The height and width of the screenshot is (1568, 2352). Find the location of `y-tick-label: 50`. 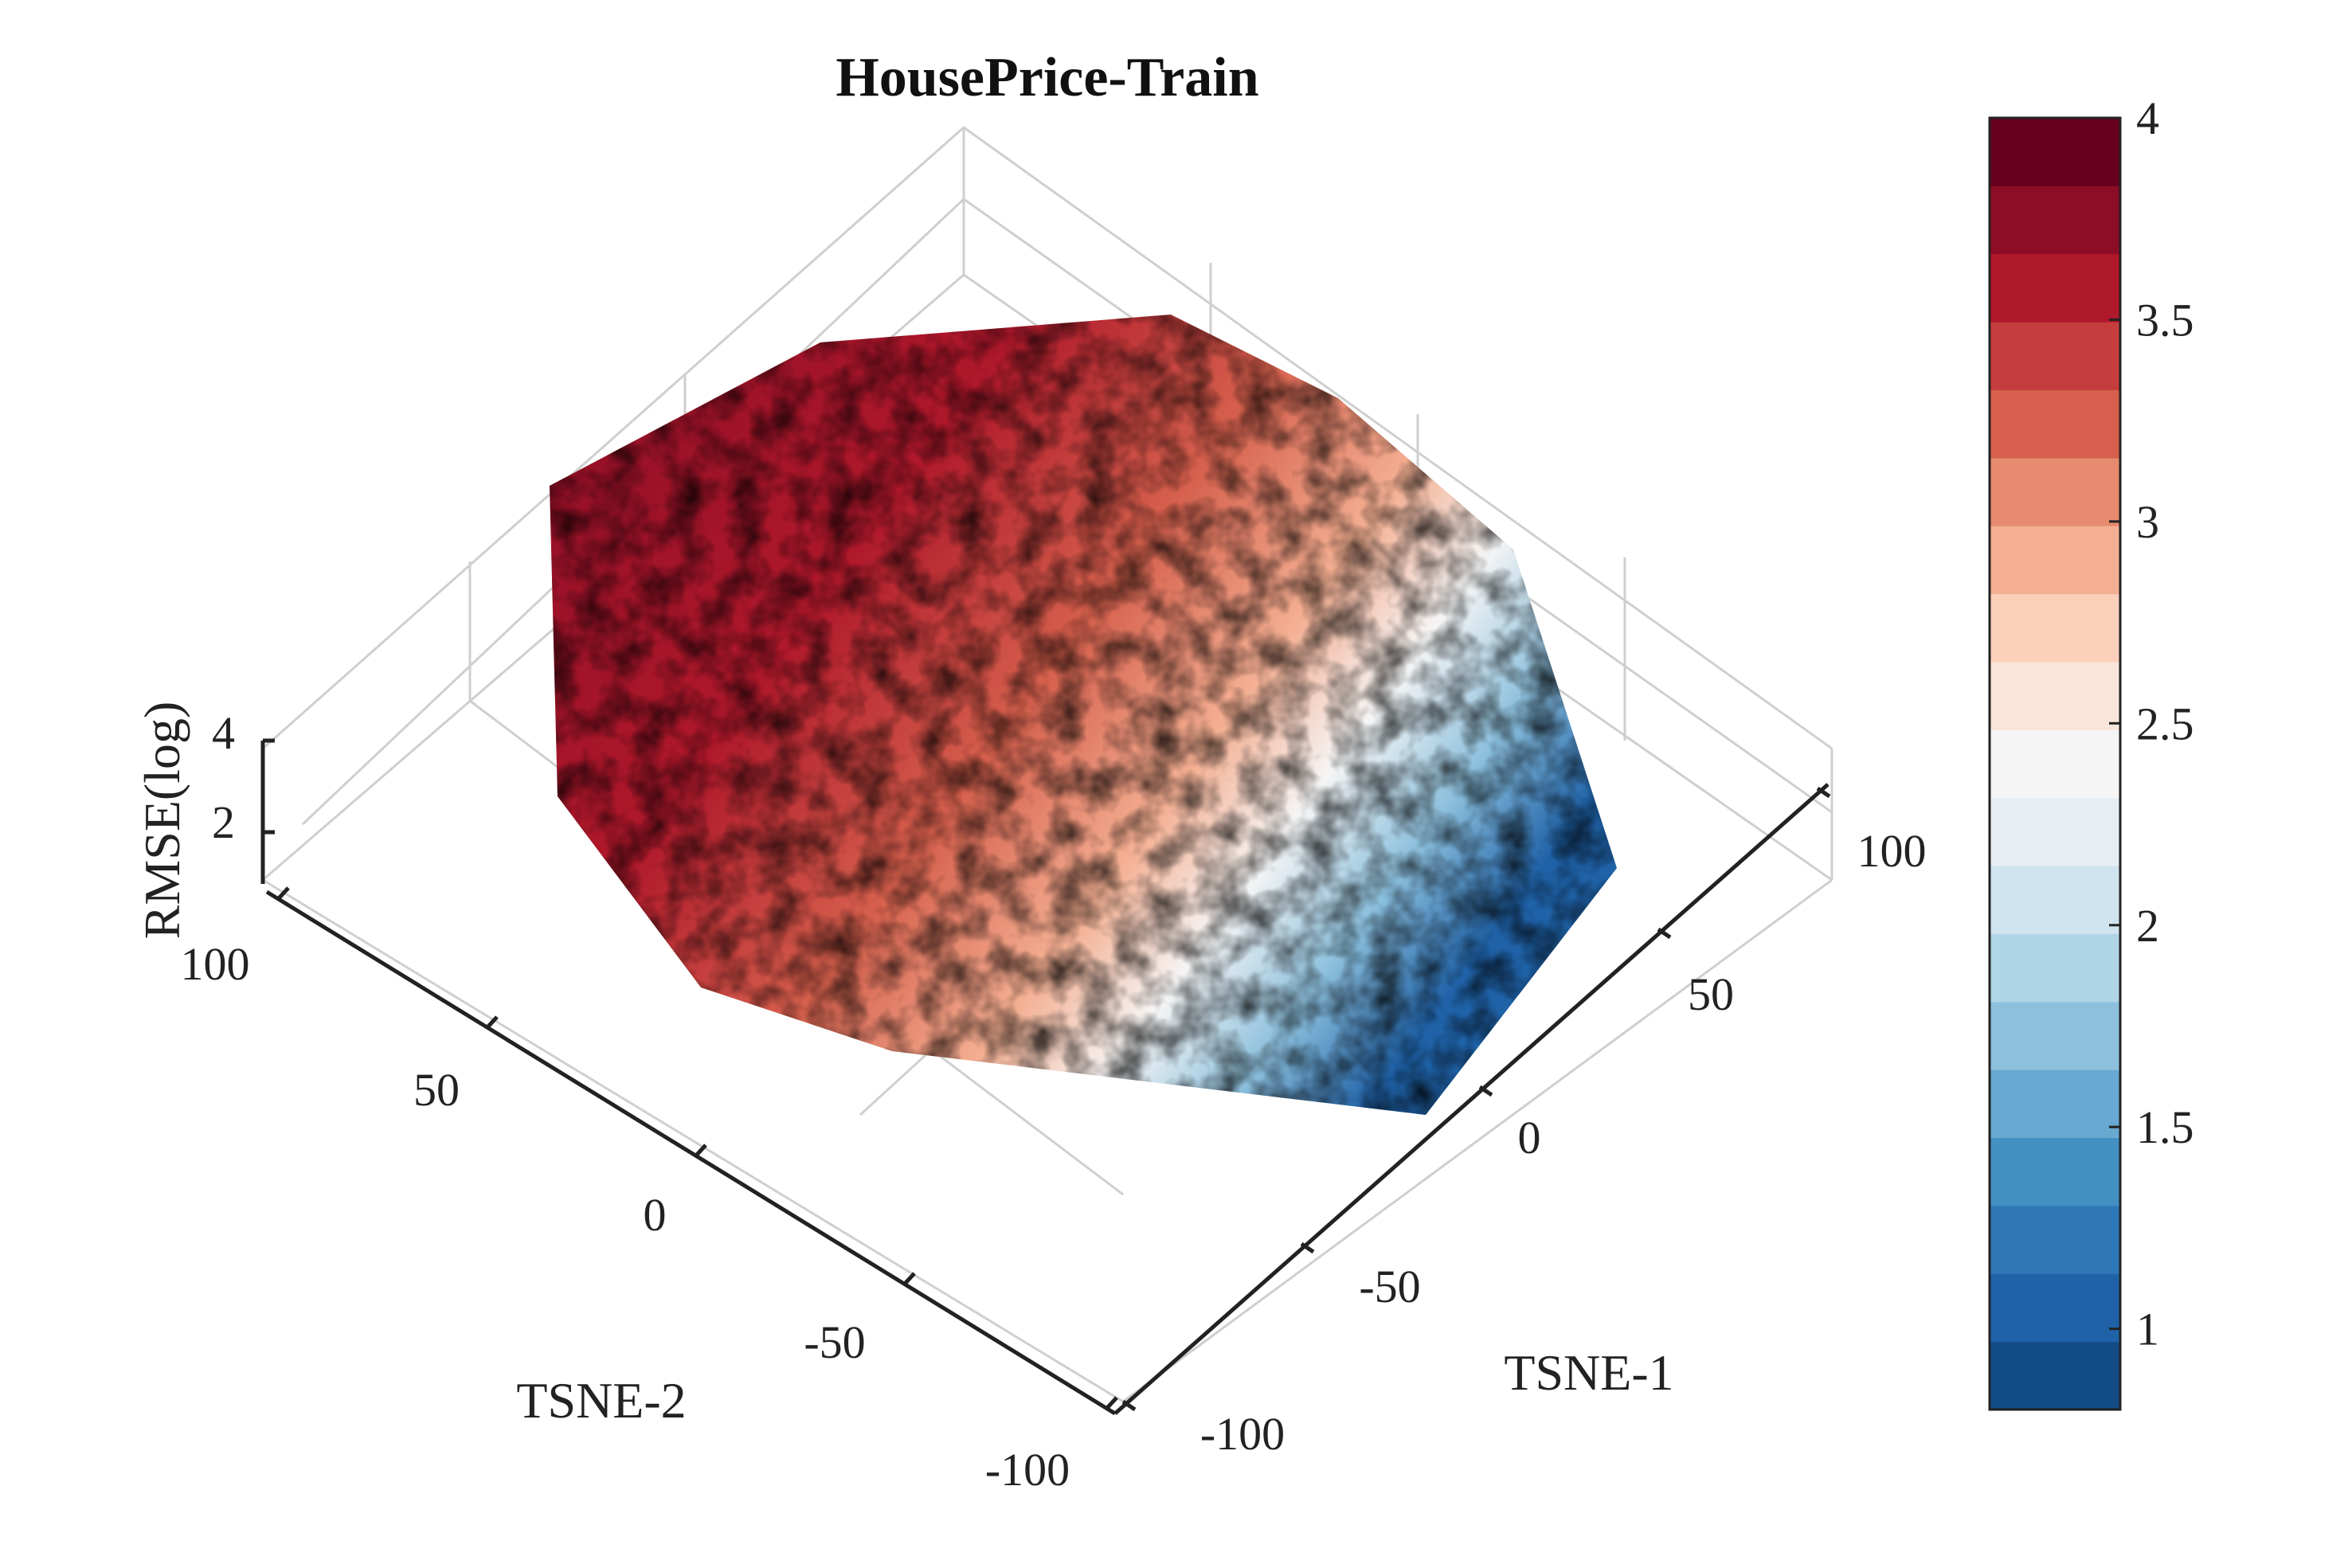

y-tick-label: 50 is located at coordinates (437, 1090).